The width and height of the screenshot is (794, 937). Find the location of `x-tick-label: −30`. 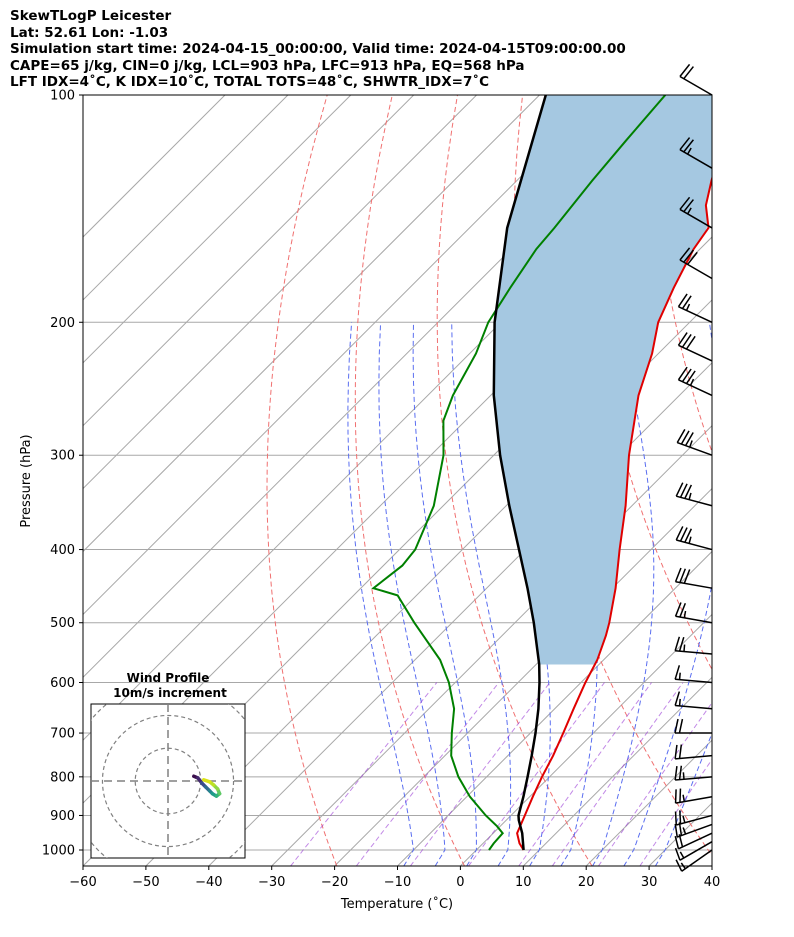

x-tick-label: −30 is located at coordinates (271, 882).